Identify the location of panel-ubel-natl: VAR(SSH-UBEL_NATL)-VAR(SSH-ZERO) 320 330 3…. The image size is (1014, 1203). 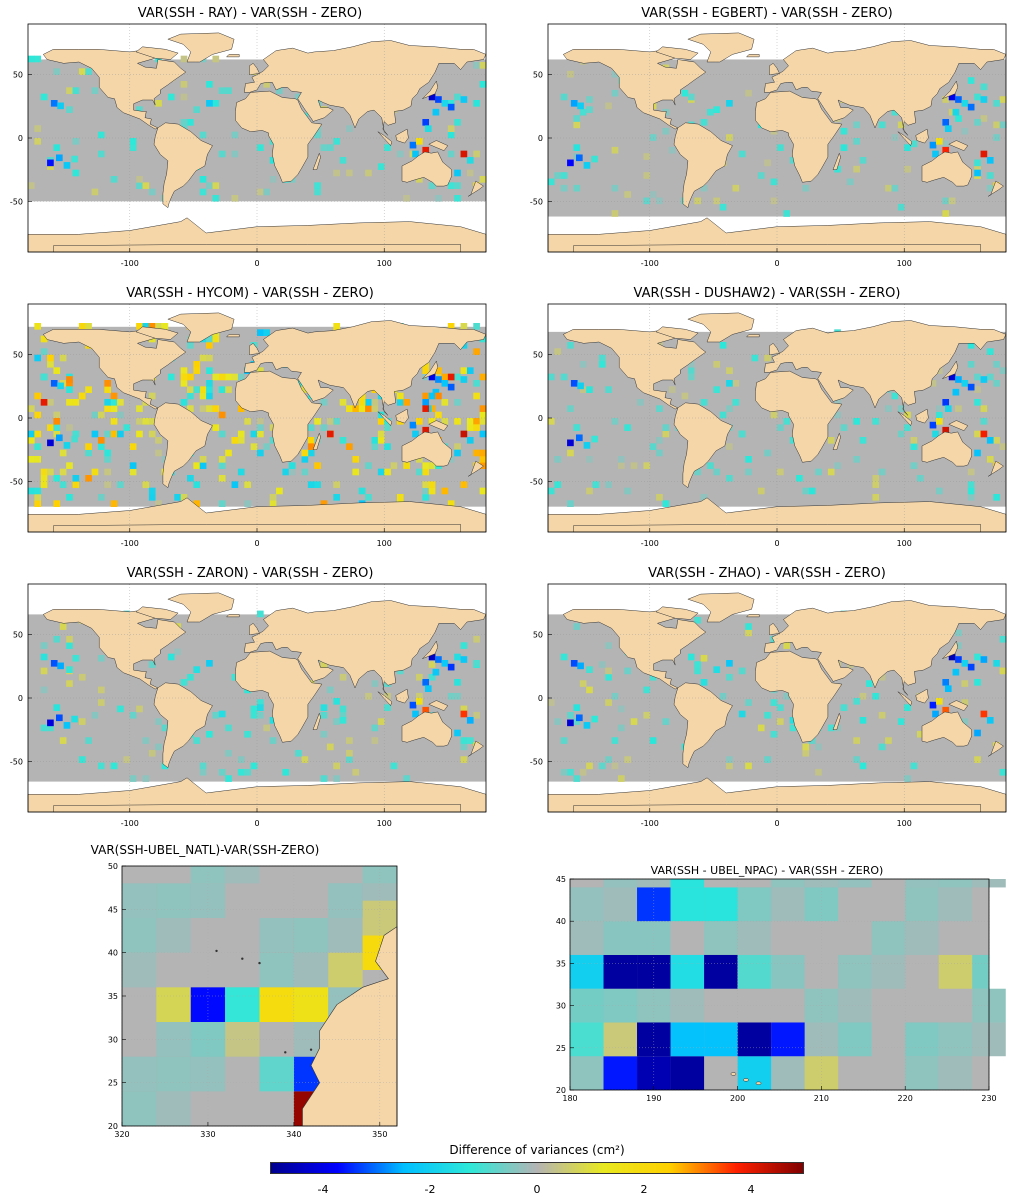
(260, 990).